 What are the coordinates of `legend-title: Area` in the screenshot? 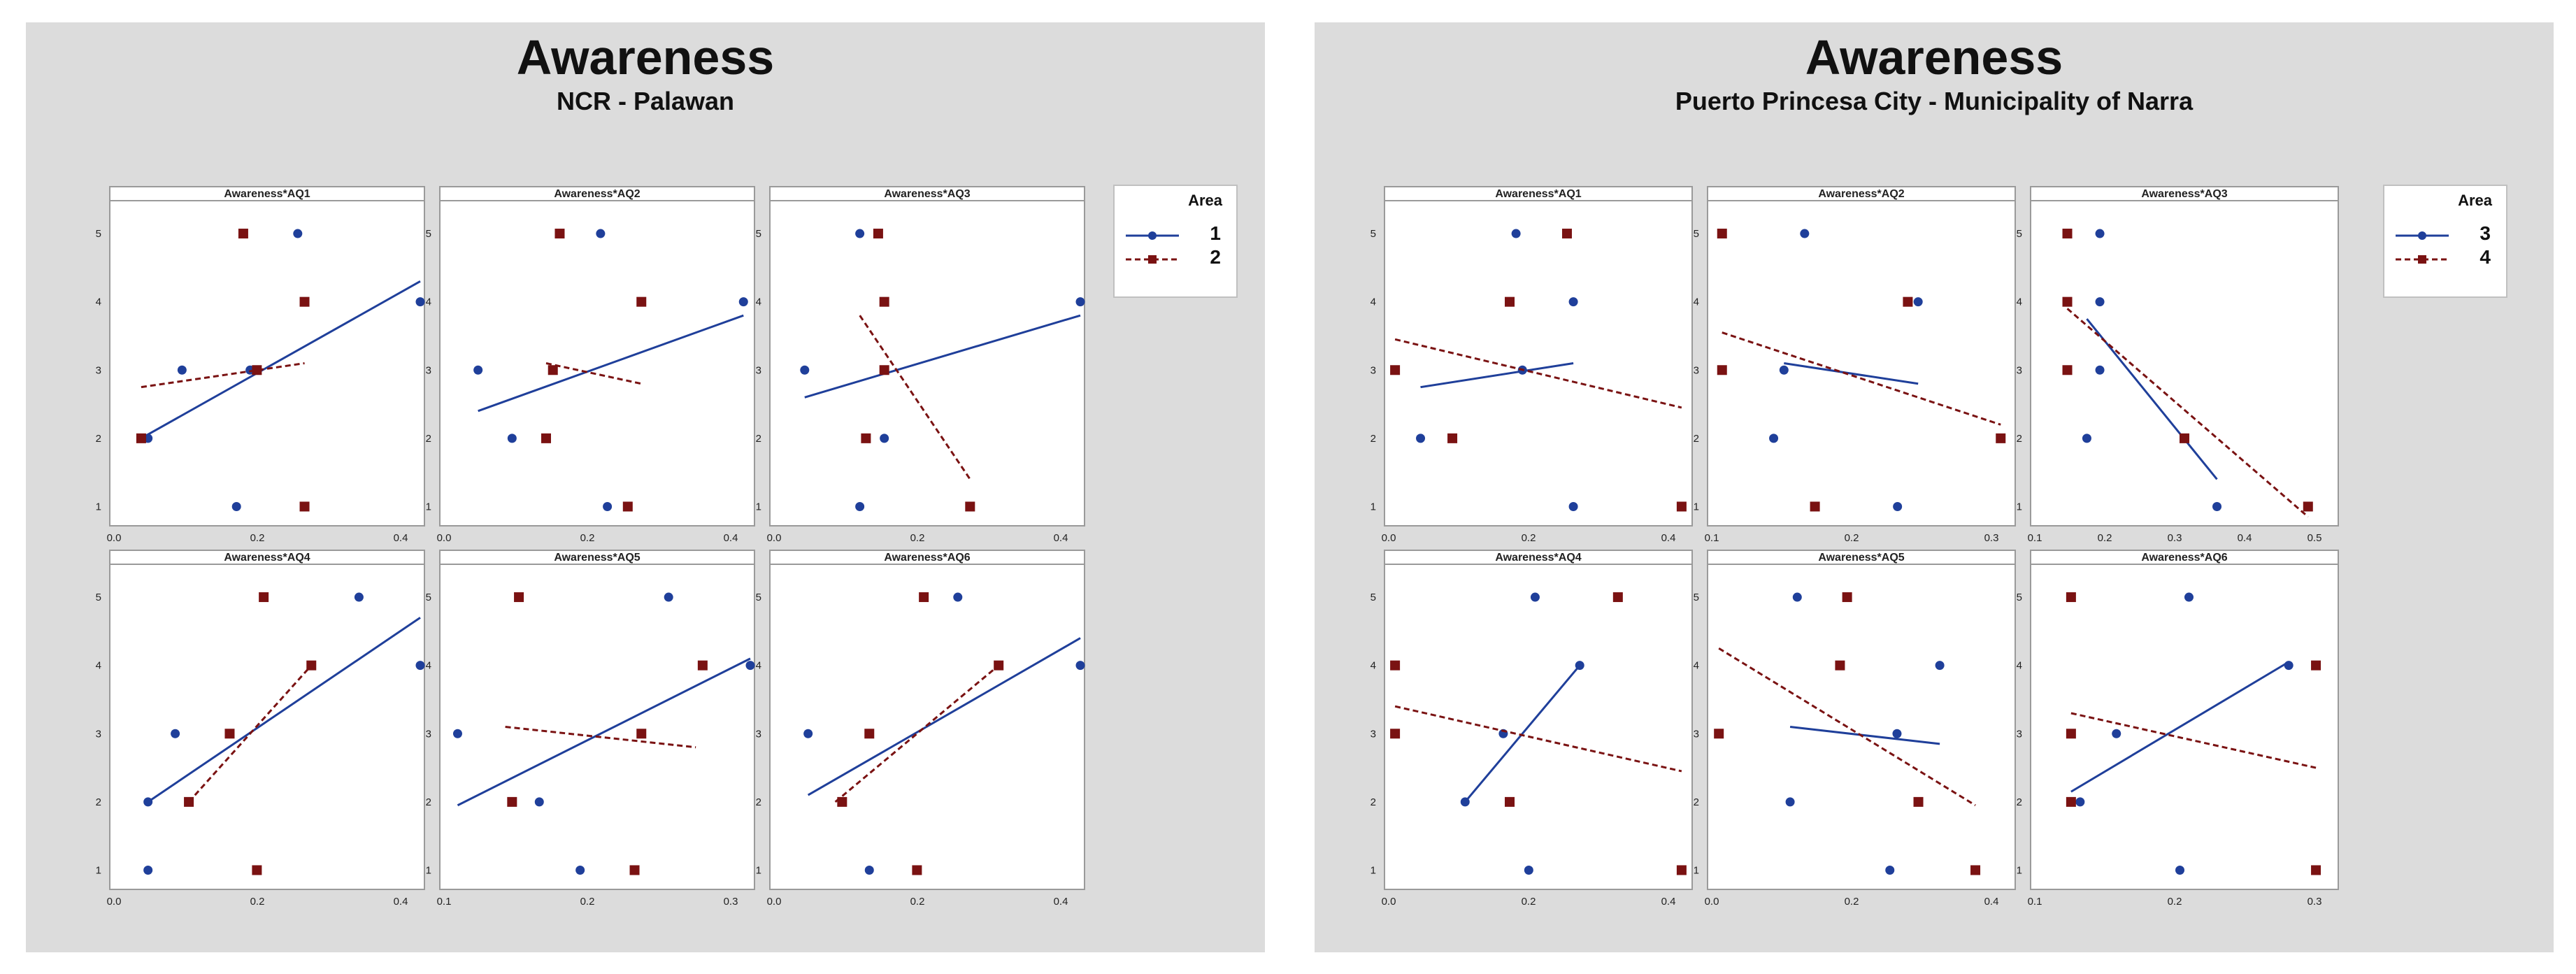 It's located at (2475, 200).